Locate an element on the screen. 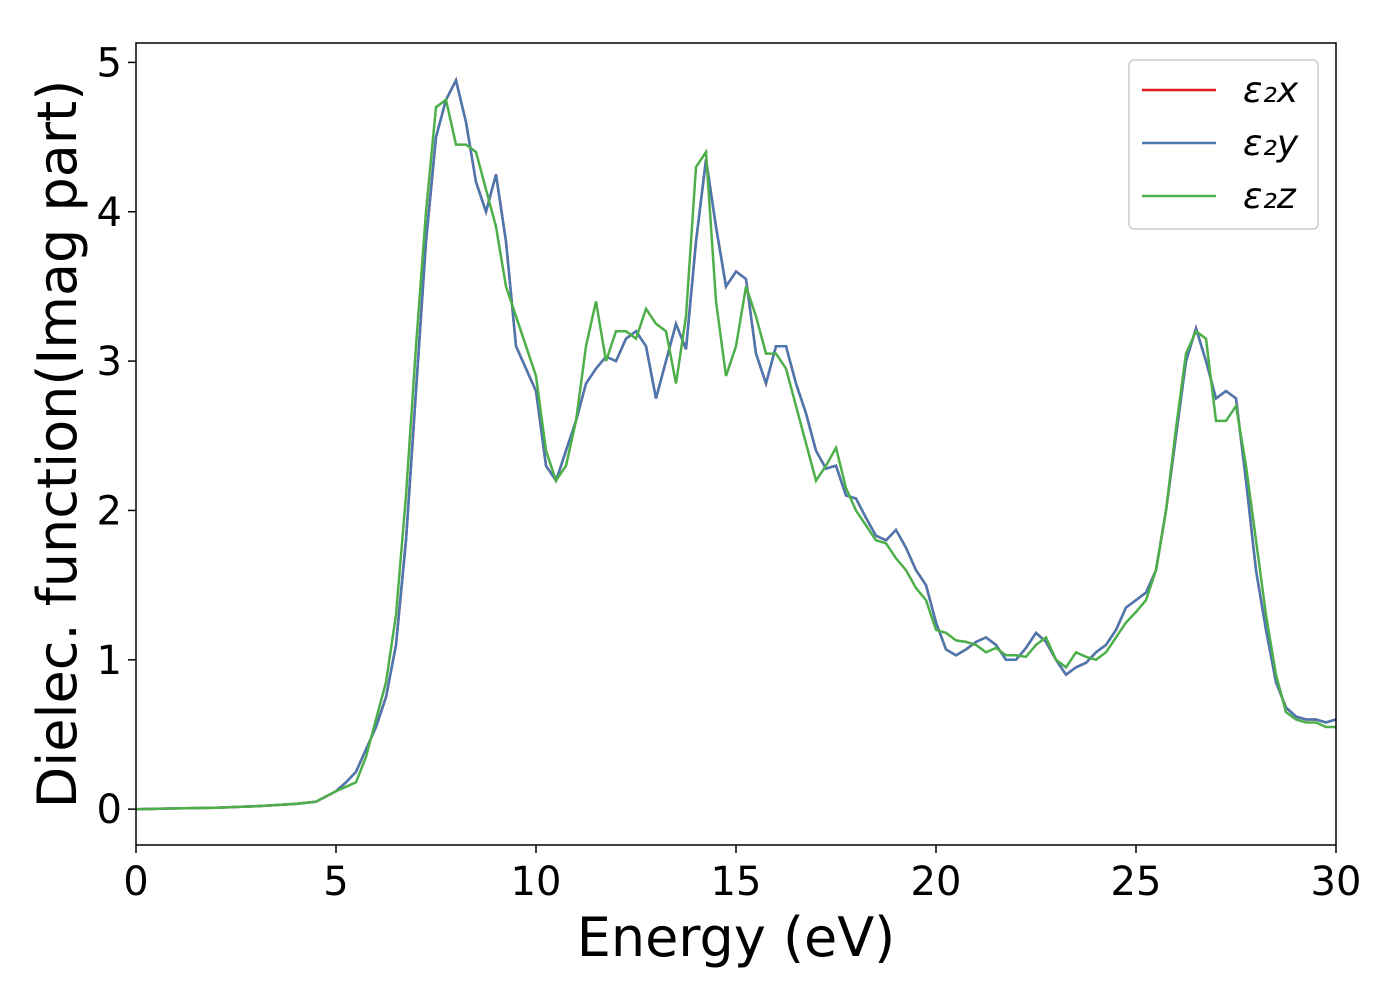 The width and height of the screenshot is (1400, 1000). legend-label: ε₂z is located at coordinates (1270, 196).